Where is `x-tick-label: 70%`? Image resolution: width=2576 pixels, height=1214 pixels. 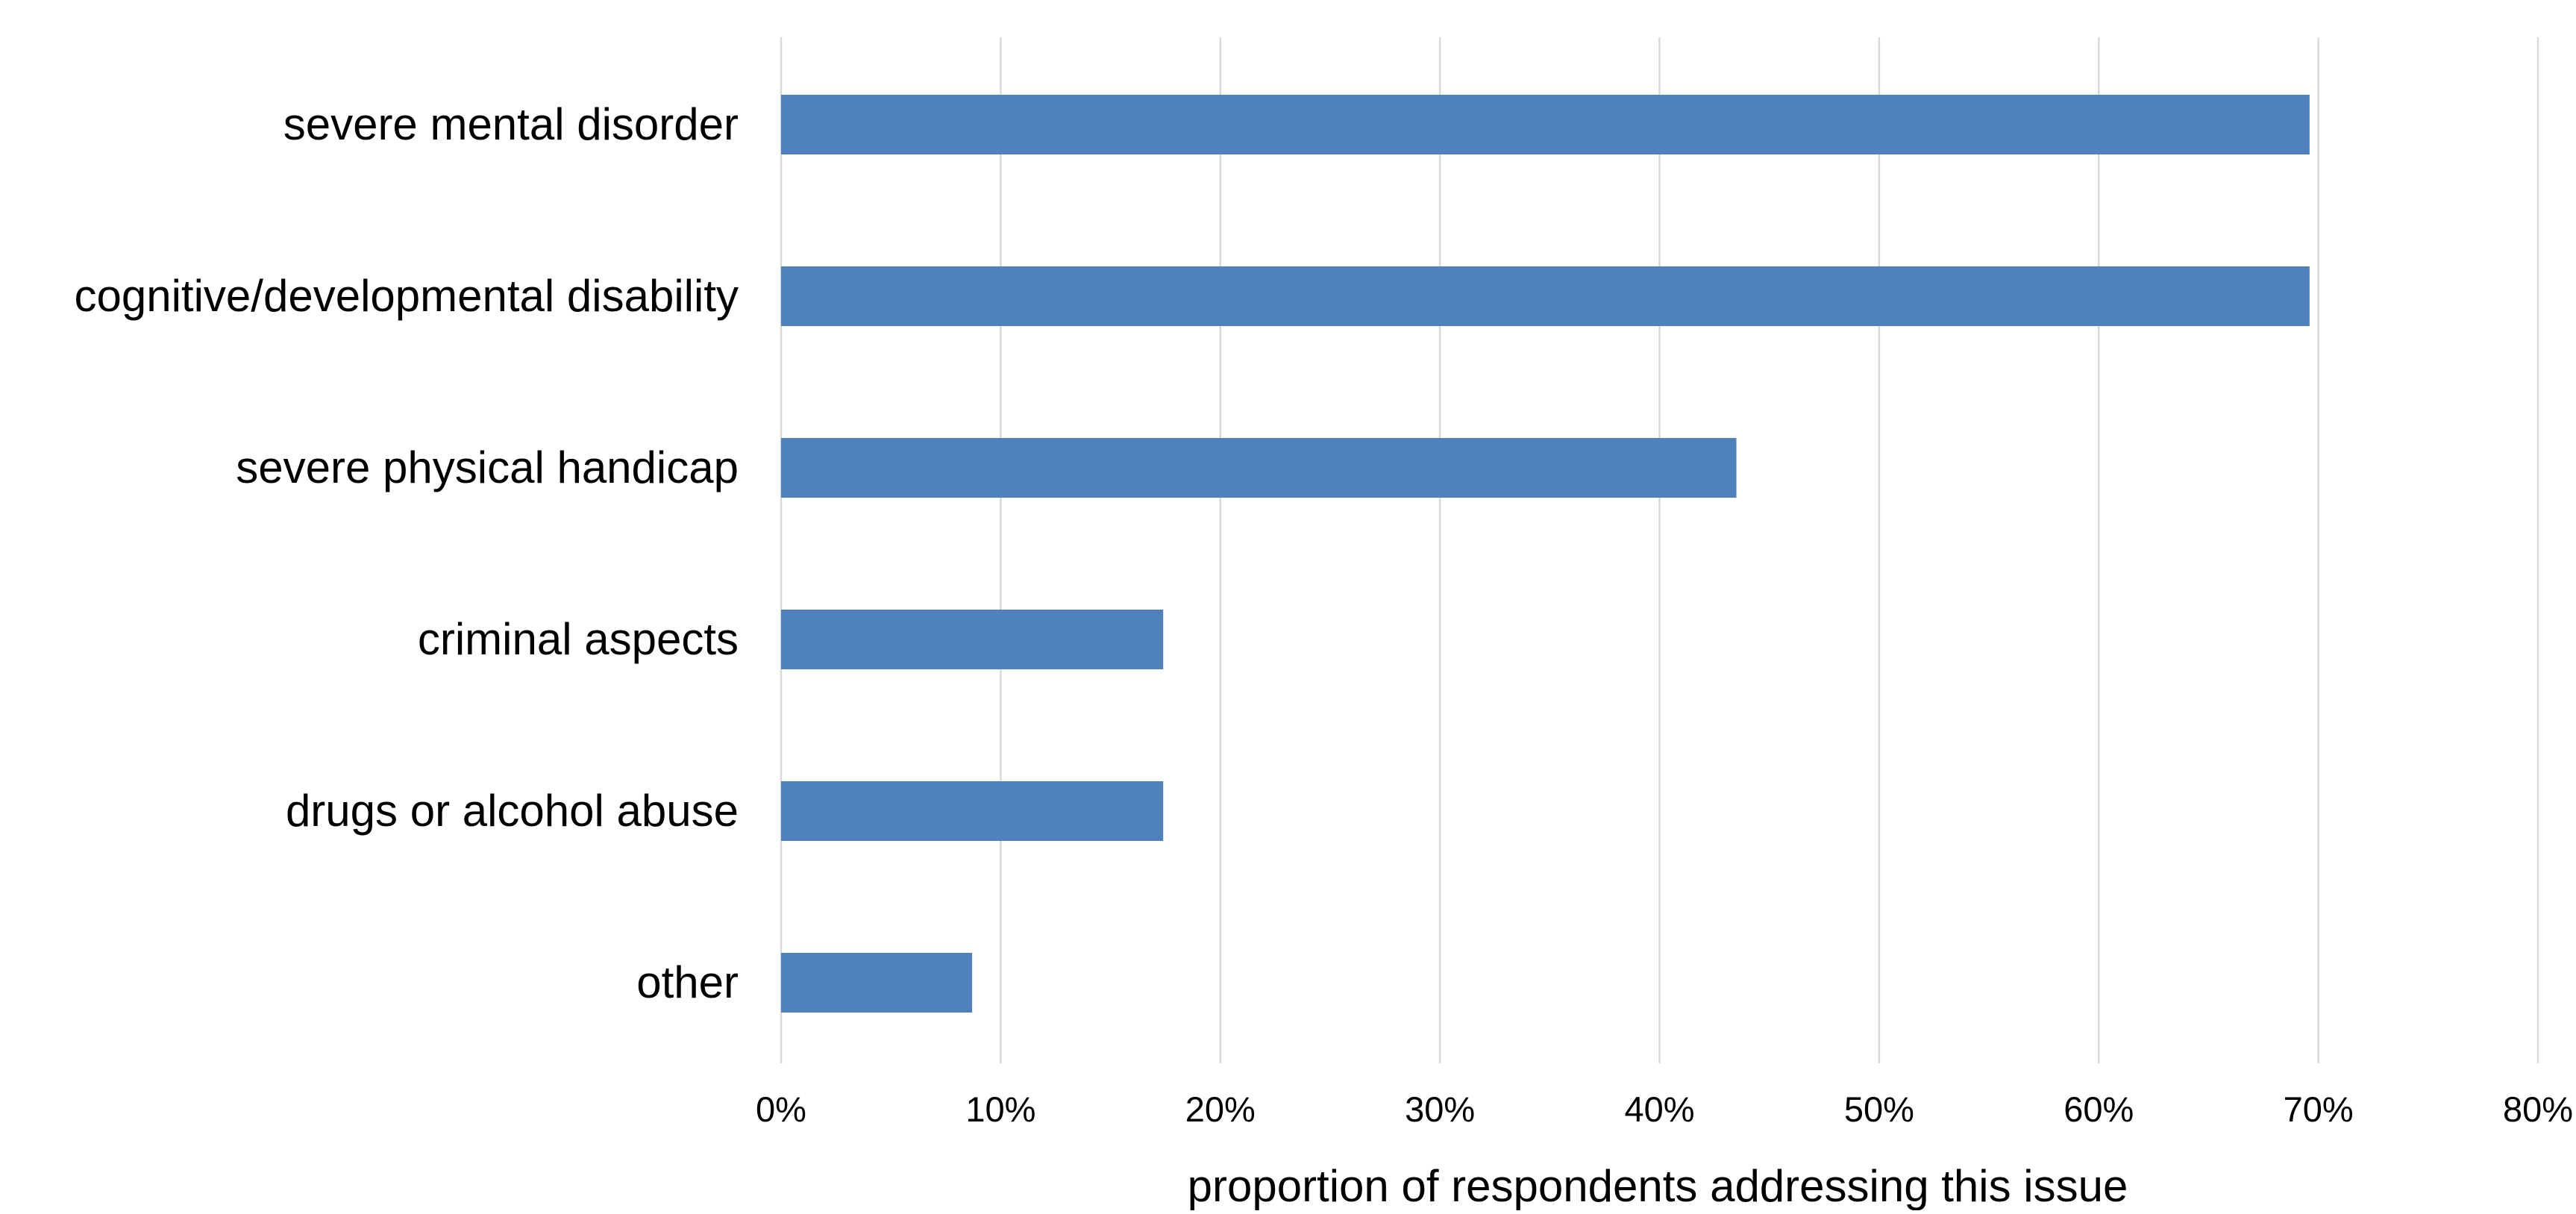
x-tick-label: 70% is located at coordinates (2319, 1109).